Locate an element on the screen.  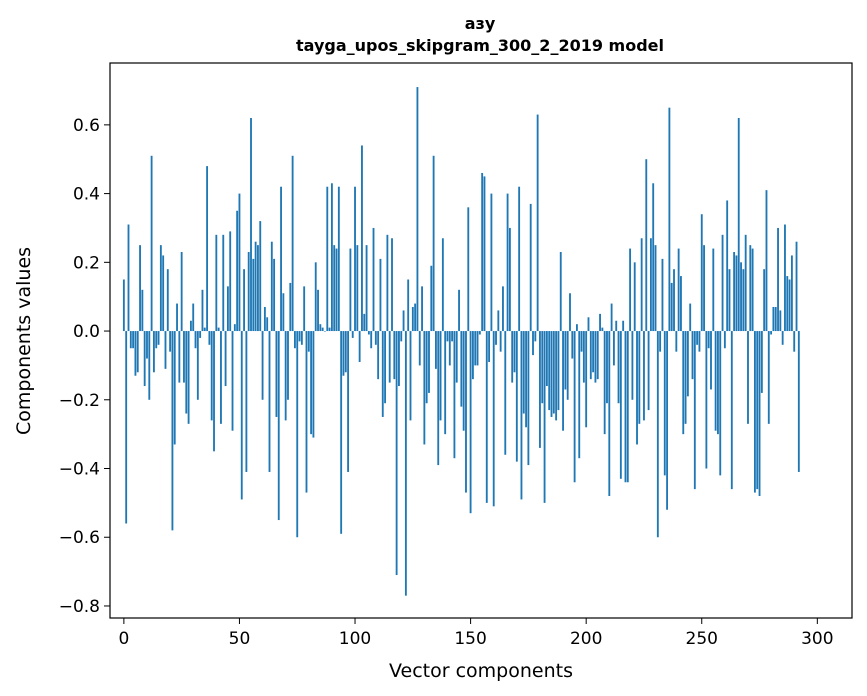
x-tick-label: 0 is located at coordinates (123, 639).